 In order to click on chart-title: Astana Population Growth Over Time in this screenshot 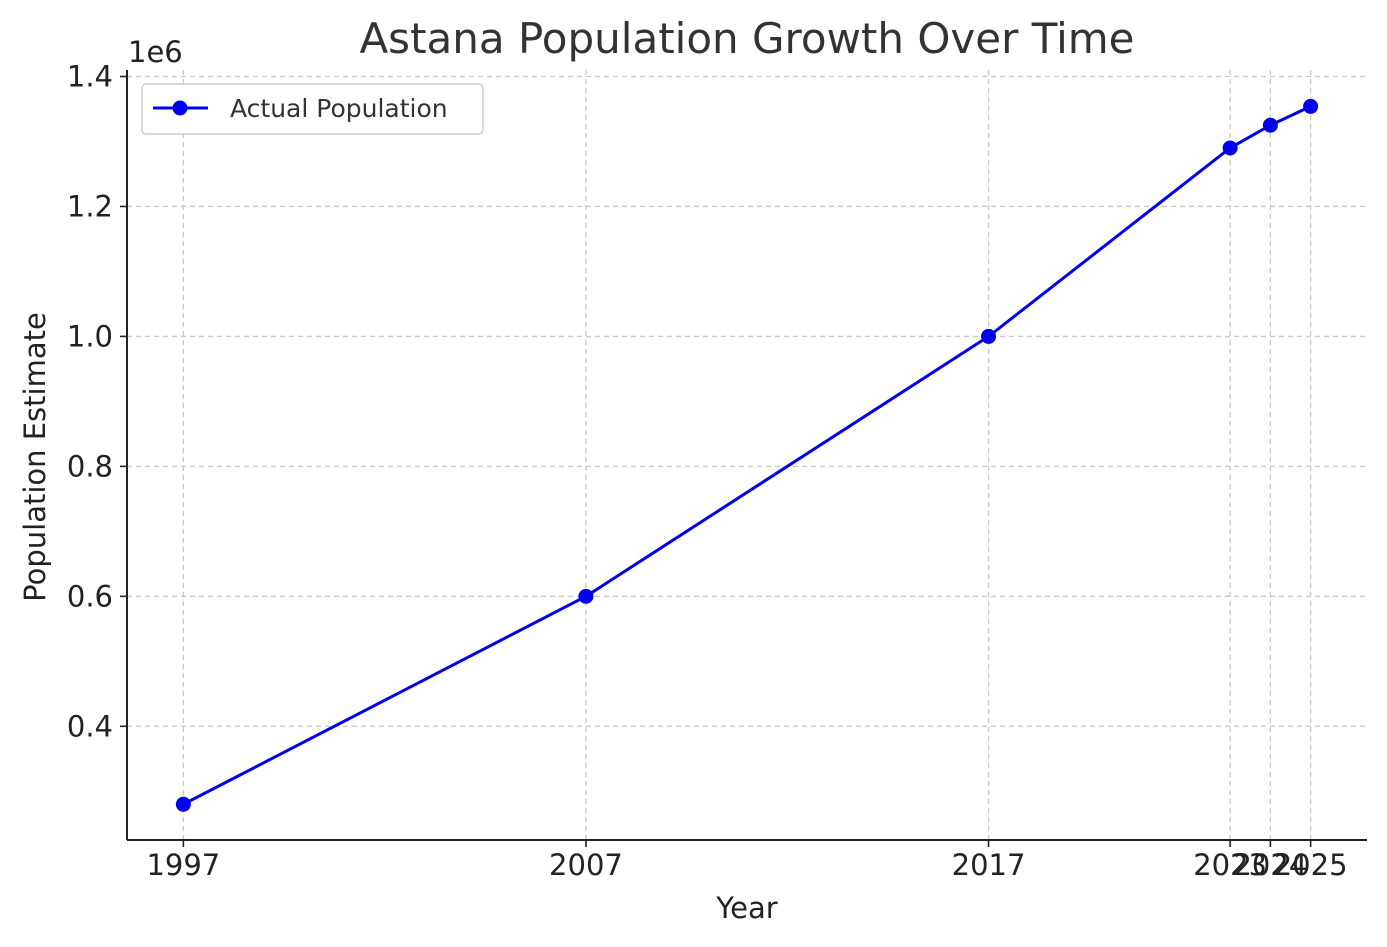, I will do `click(746, 38)`.